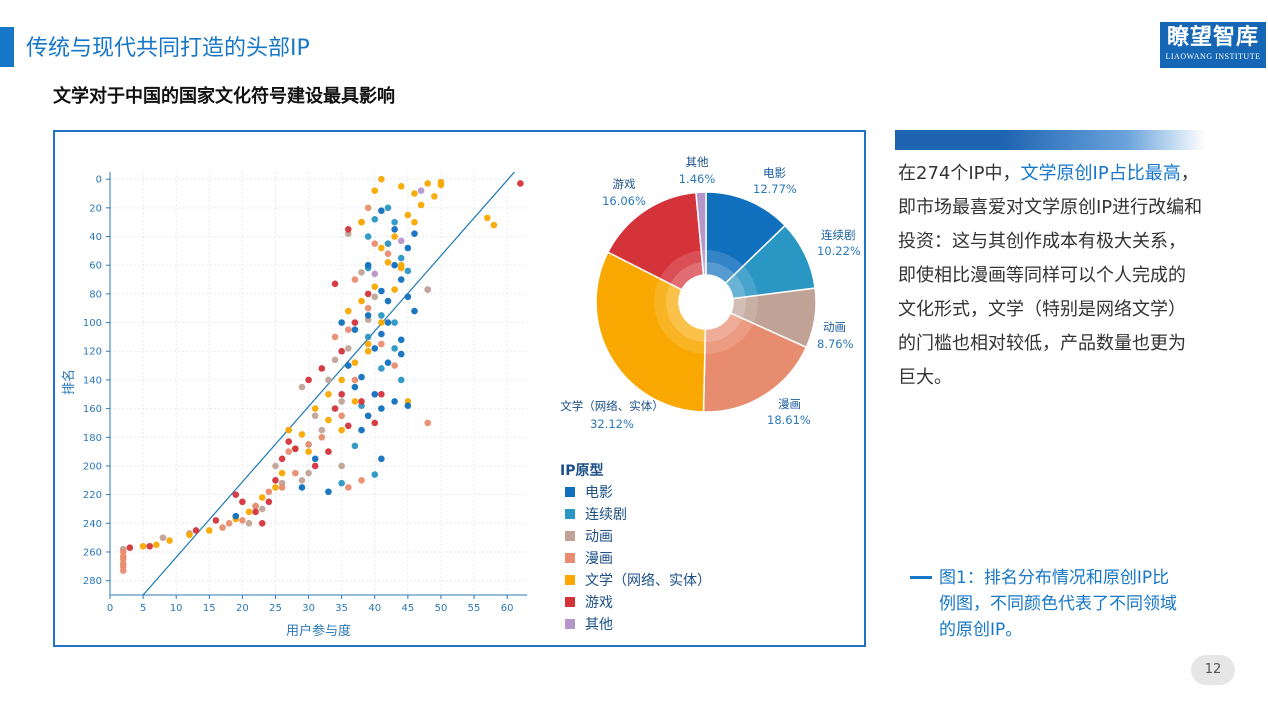 The width and height of the screenshot is (1268, 708). What do you see at coordinates (176, 608) in the screenshot?
I see `x-tick-label: 10` at bounding box center [176, 608].